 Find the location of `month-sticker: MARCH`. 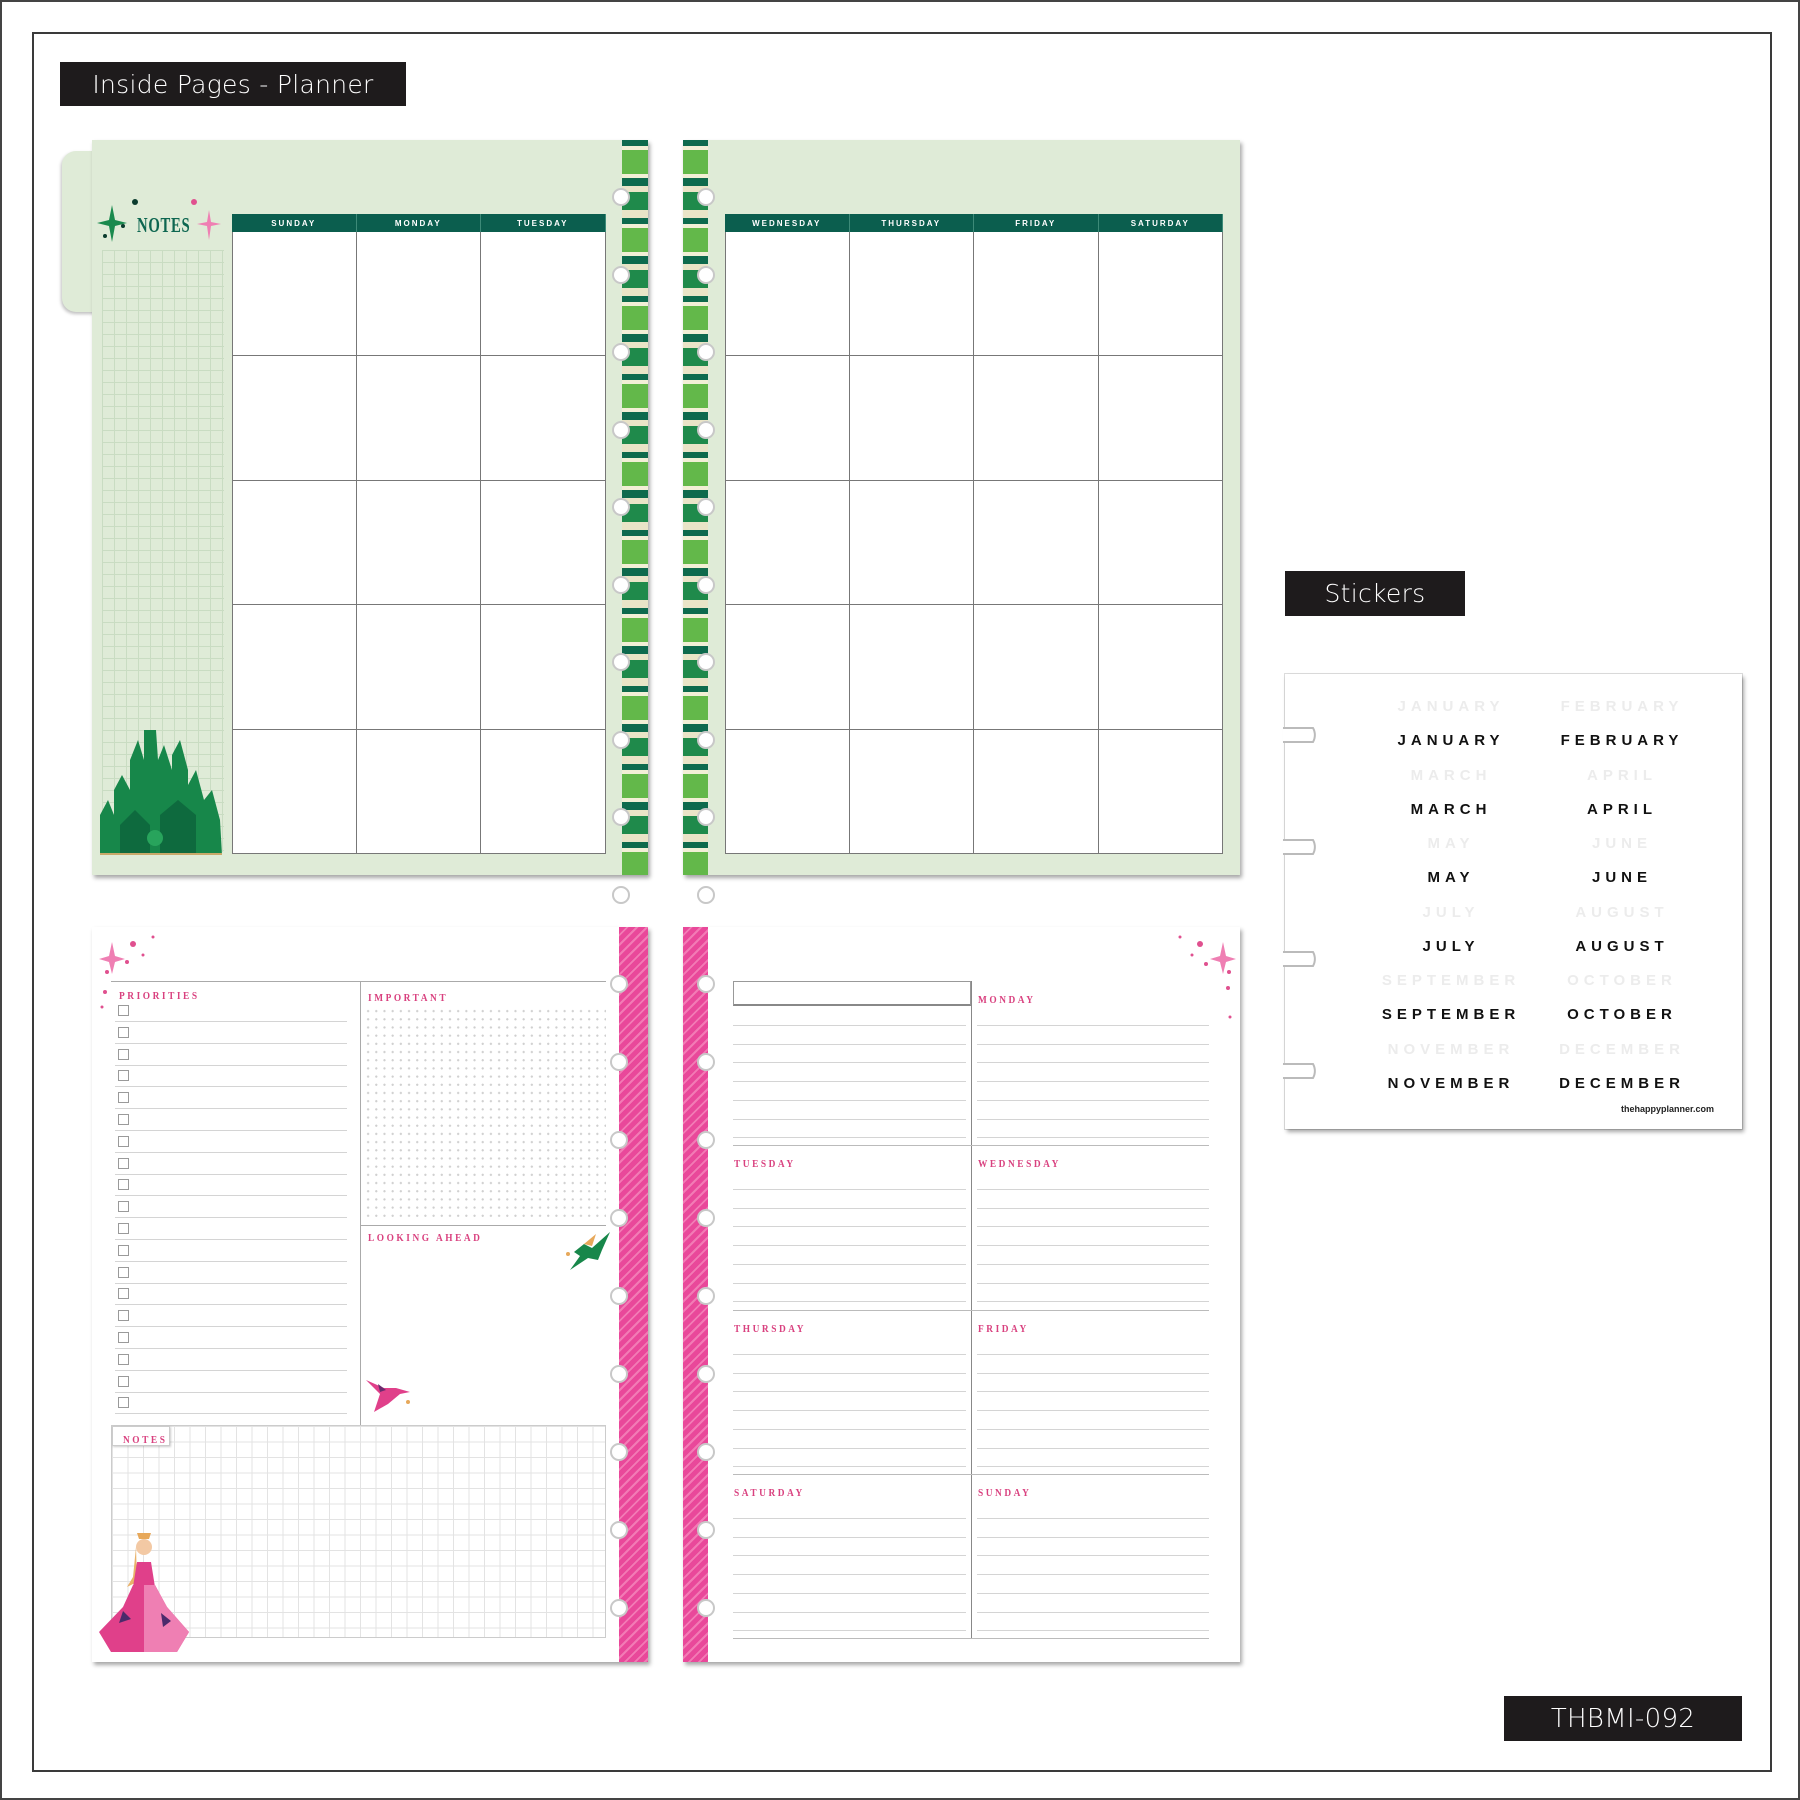

month-sticker: MARCH is located at coordinates (1451, 809).